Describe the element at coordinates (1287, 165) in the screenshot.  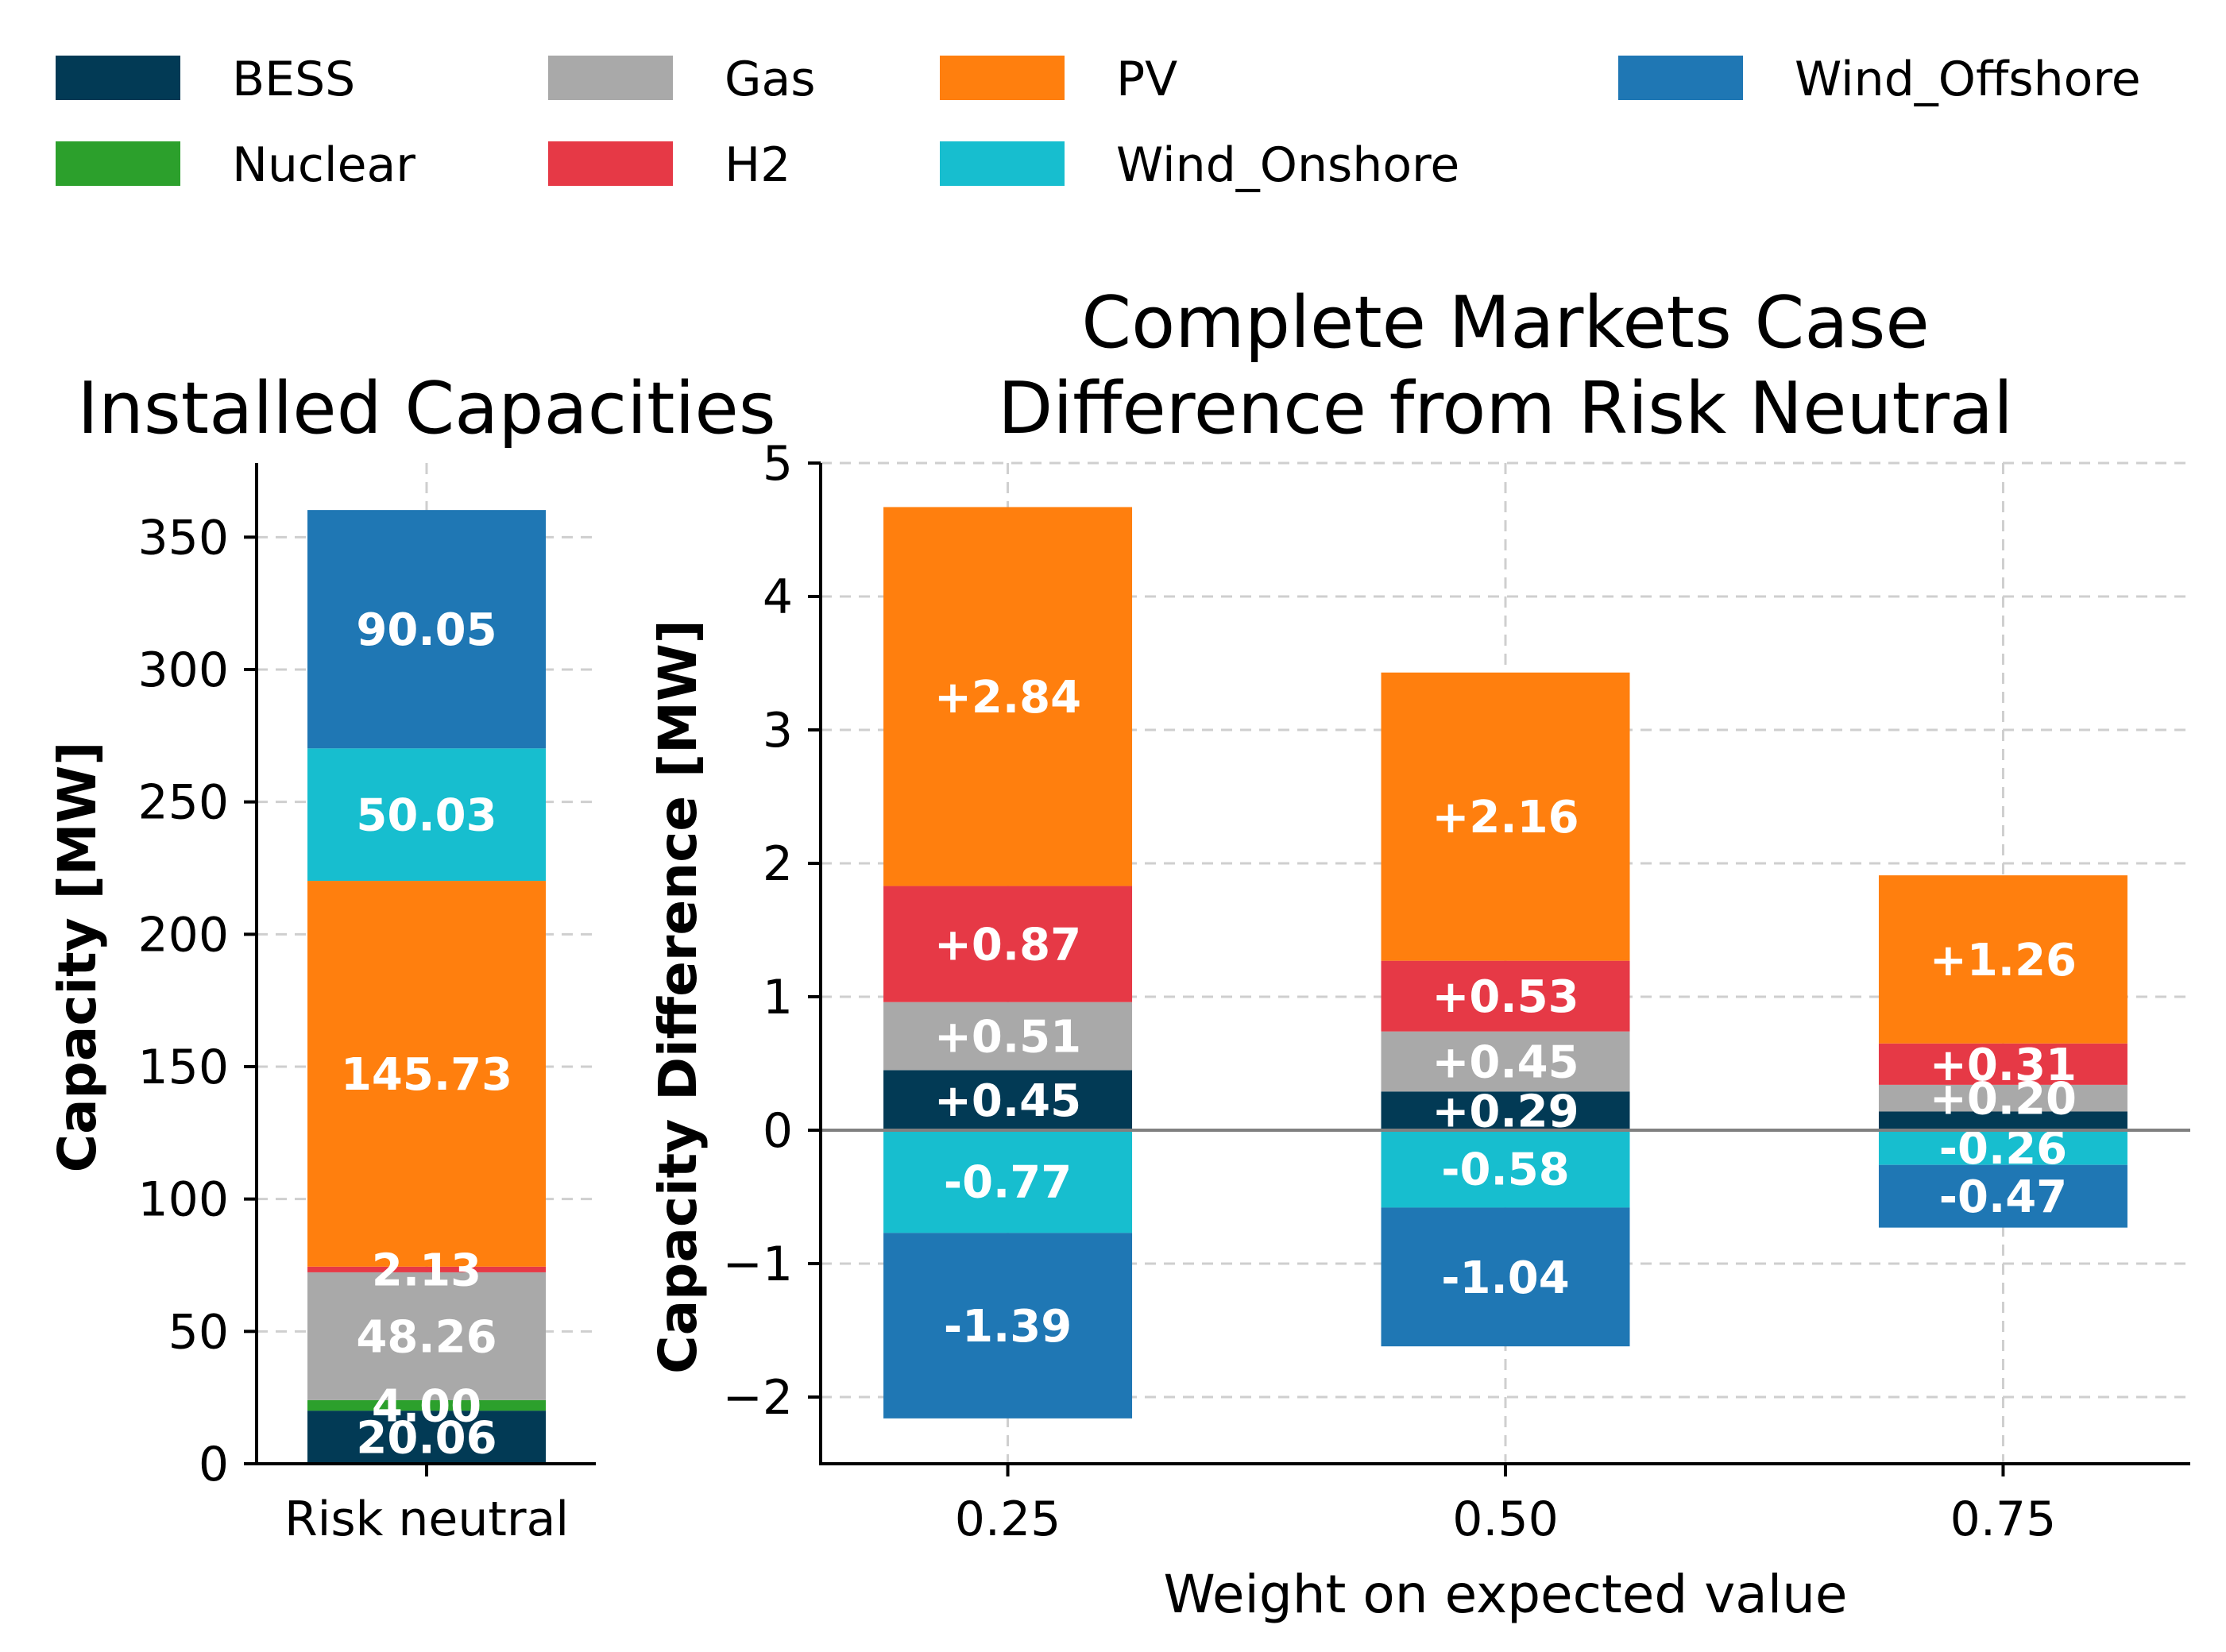
I see `legend-label-wind-onshore: Wind_Onshore` at that location.